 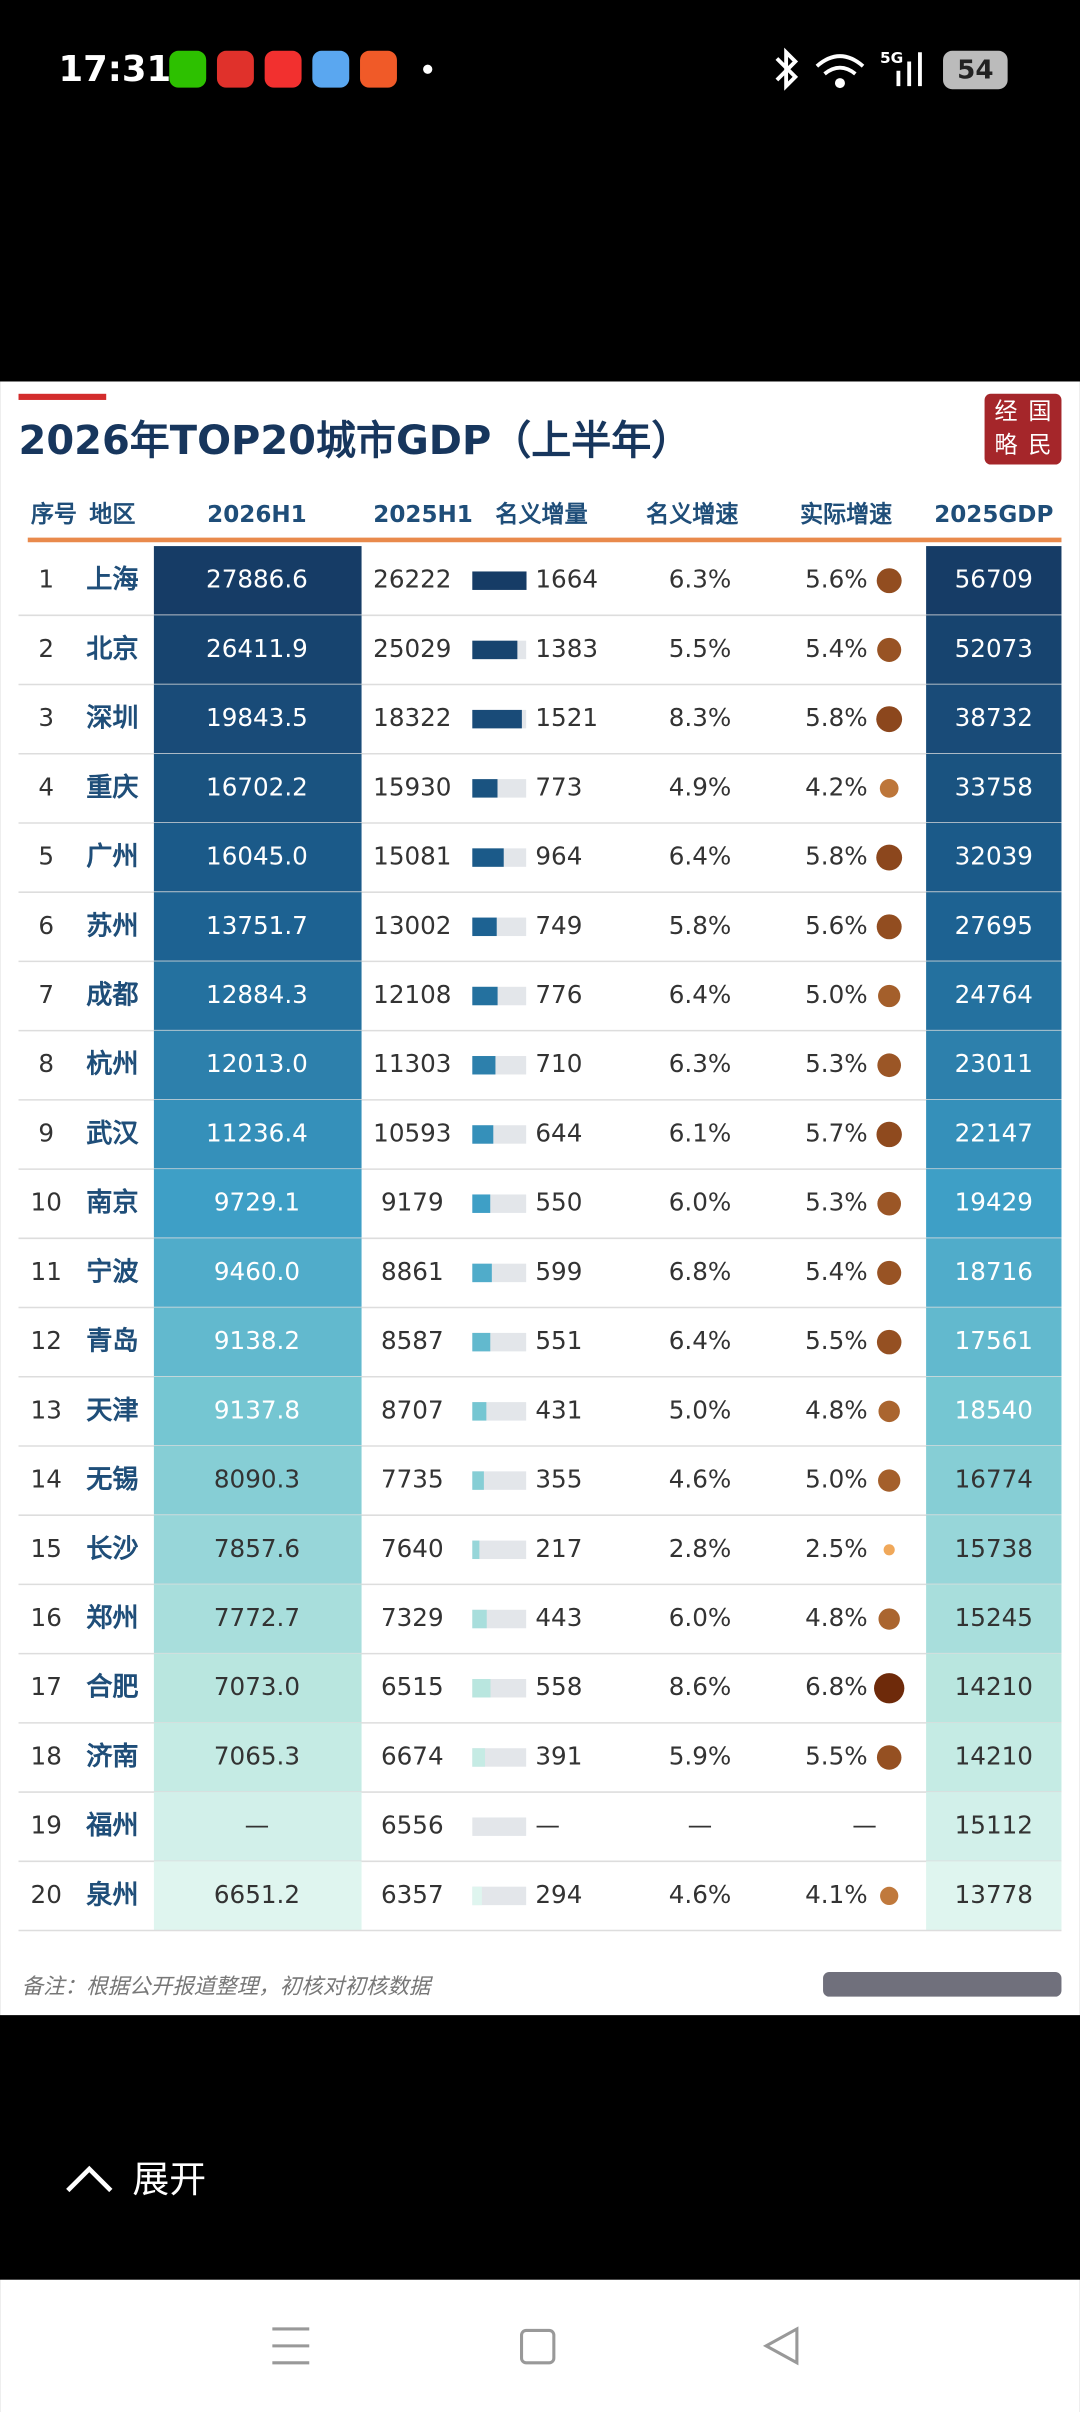 What do you see at coordinates (558, 1409) in the screenshot?
I see `increment: 431` at bounding box center [558, 1409].